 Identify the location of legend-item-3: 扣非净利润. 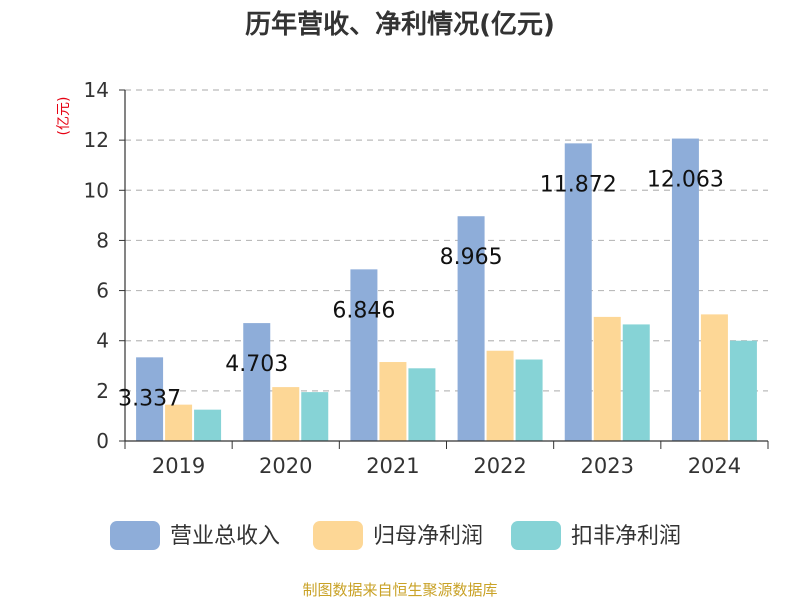
(596, 535).